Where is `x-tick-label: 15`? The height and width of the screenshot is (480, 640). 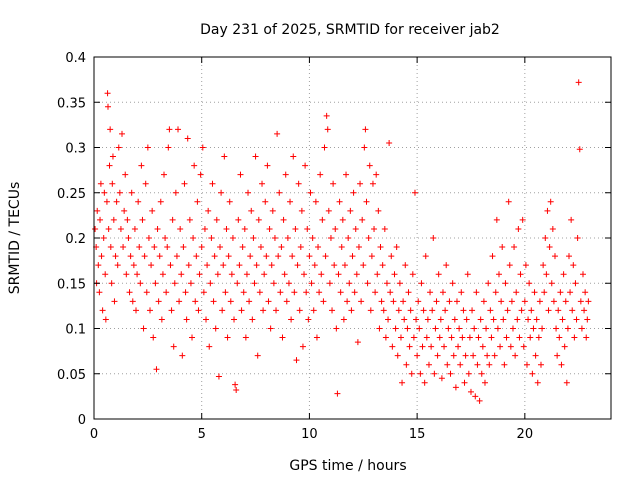 x-tick-label: 15 is located at coordinates (417, 434).